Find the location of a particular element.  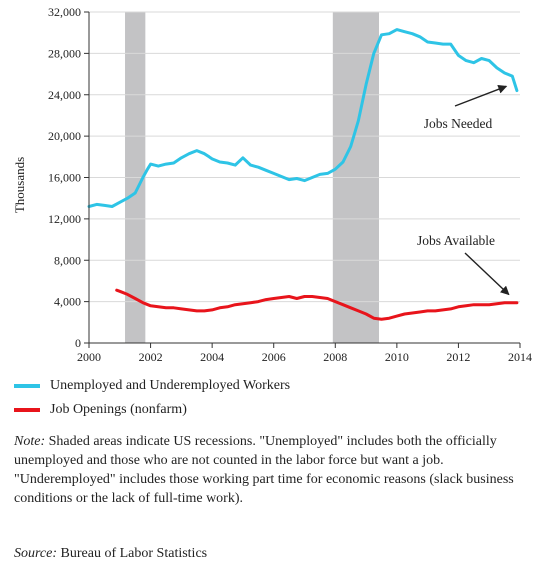

x-tick-label: 2000 is located at coordinates (89, 357).